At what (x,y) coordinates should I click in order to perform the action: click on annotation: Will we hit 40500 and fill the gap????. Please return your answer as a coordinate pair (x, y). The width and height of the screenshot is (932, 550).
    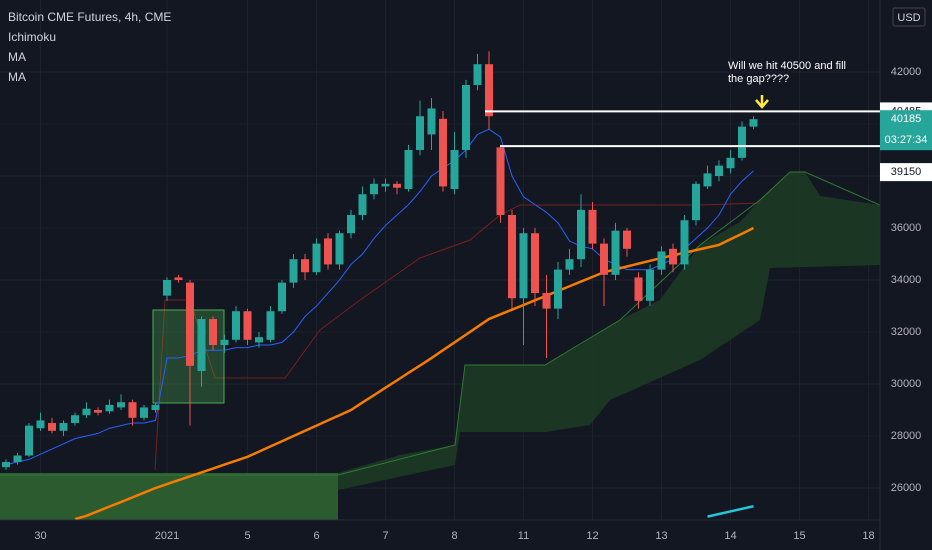
    Looking at the image, I should click on (787, 72).